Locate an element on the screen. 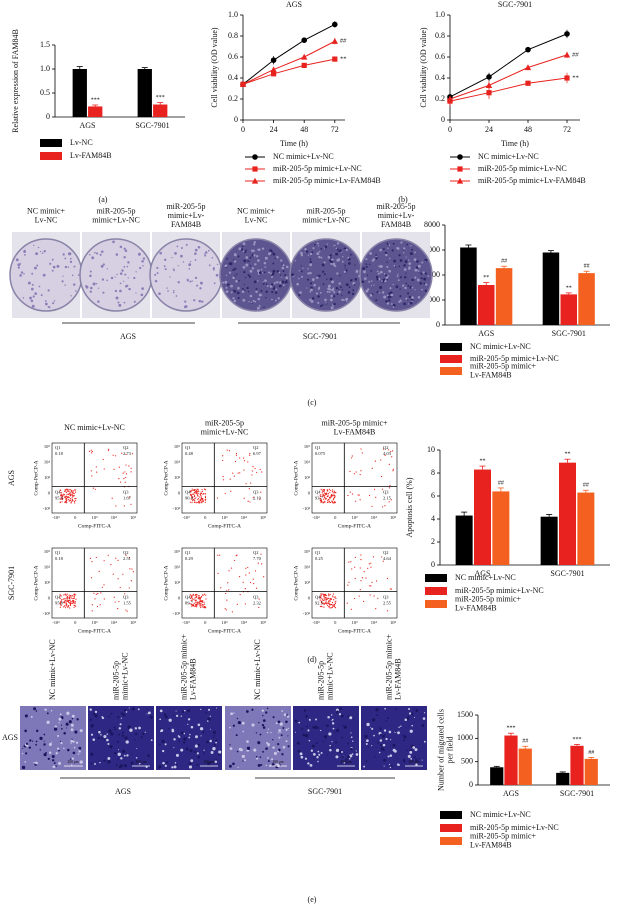 This screenshot has height=907, width=624. y-axis-label: Cell viability (OD value) is located at coordinates (423, 67).